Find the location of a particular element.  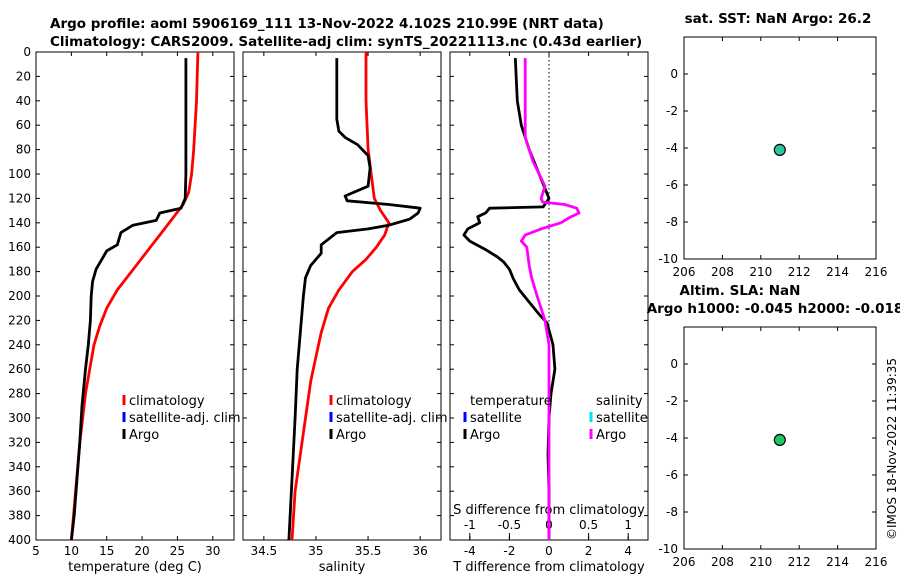

legend-salinity-label: Argo is located at coordinates (611, 435).